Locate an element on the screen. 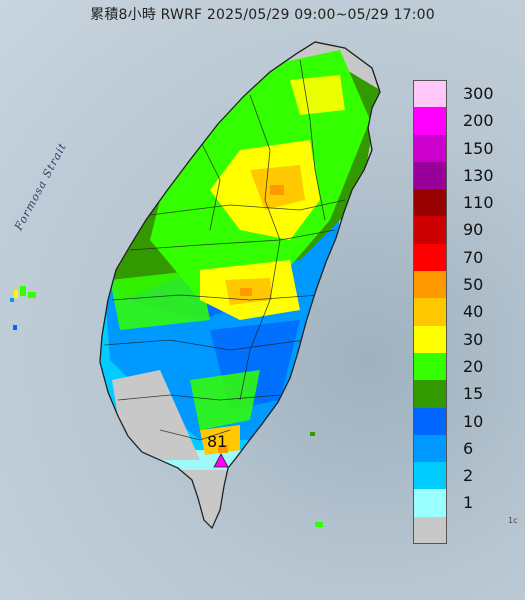  lanyu-island is located at coordinates (319, 524).